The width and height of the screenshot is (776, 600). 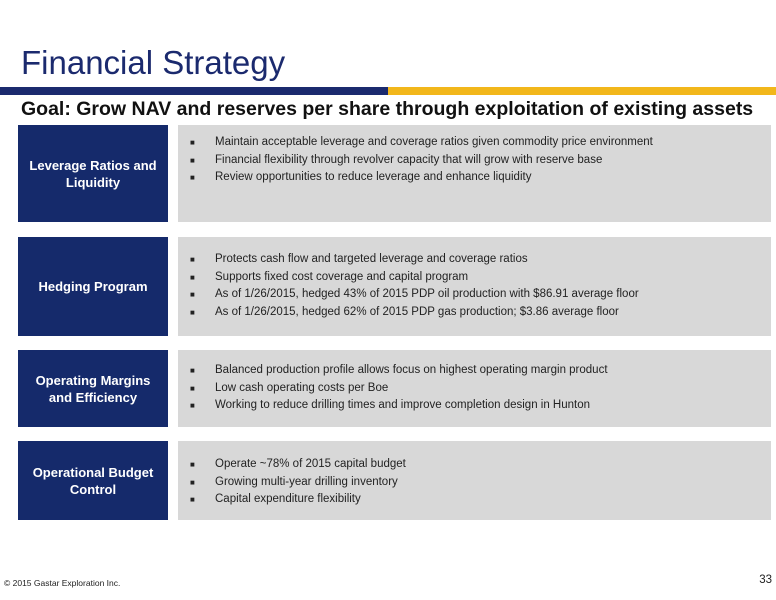 I want to click on list-item: ■ Low cash operating costs per Boe, so click(x=480, y=389).